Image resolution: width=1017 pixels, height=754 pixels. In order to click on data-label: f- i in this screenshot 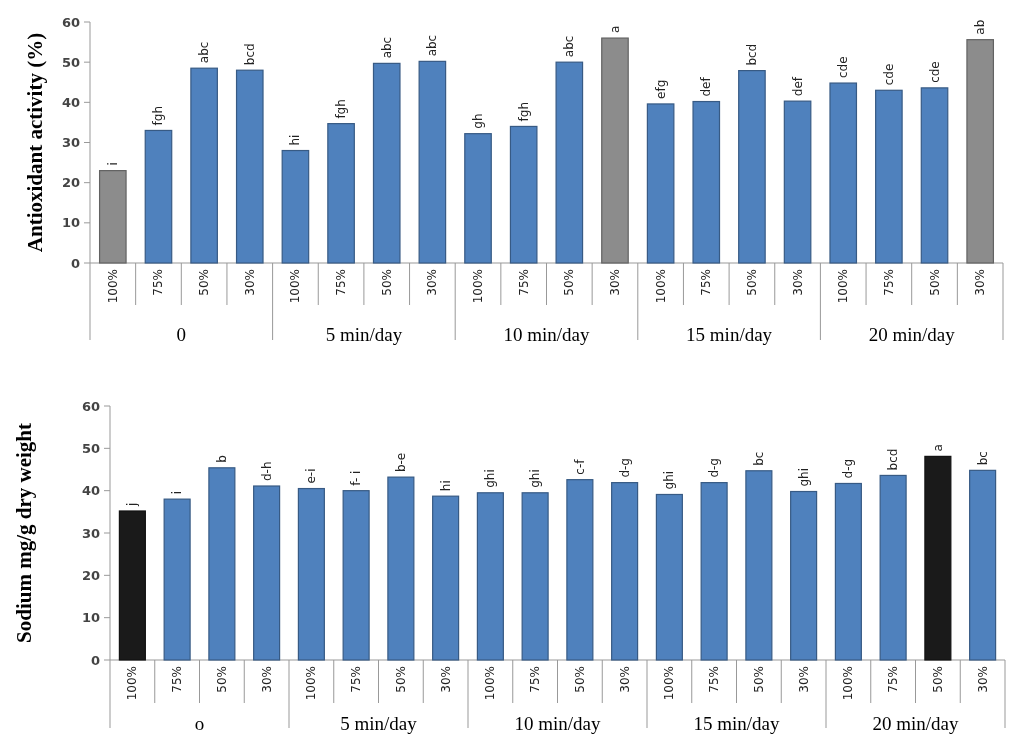, I will do `click(356, 478)`.